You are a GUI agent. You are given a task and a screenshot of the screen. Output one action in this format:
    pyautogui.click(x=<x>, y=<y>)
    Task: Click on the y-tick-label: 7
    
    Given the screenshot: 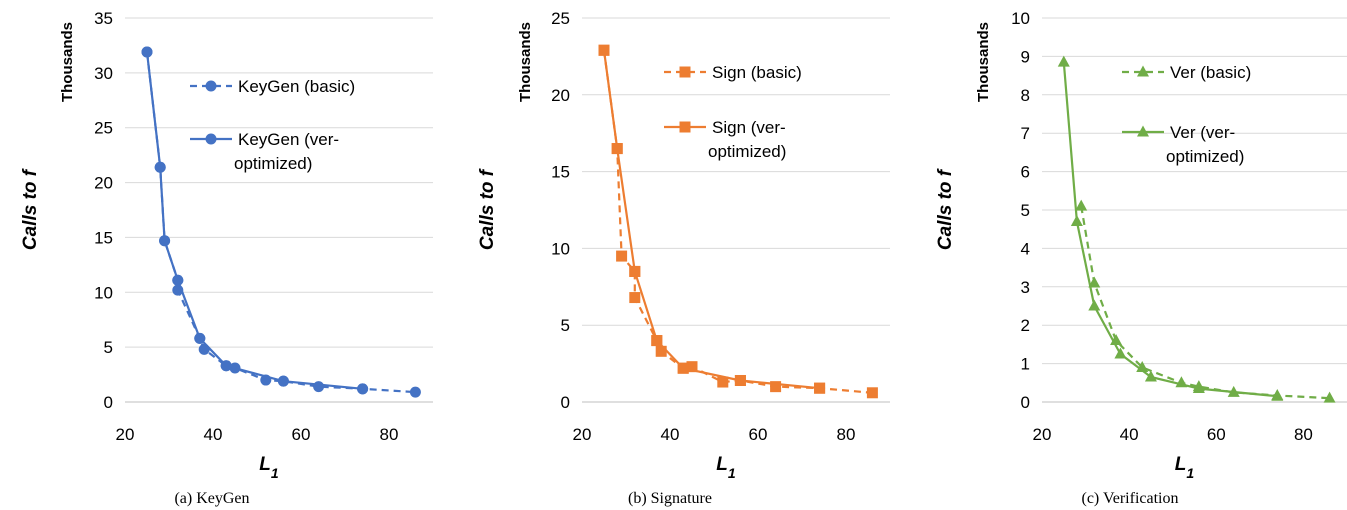 What is the action you would take?
    pyautogui.click(x=1025, y=133)
    